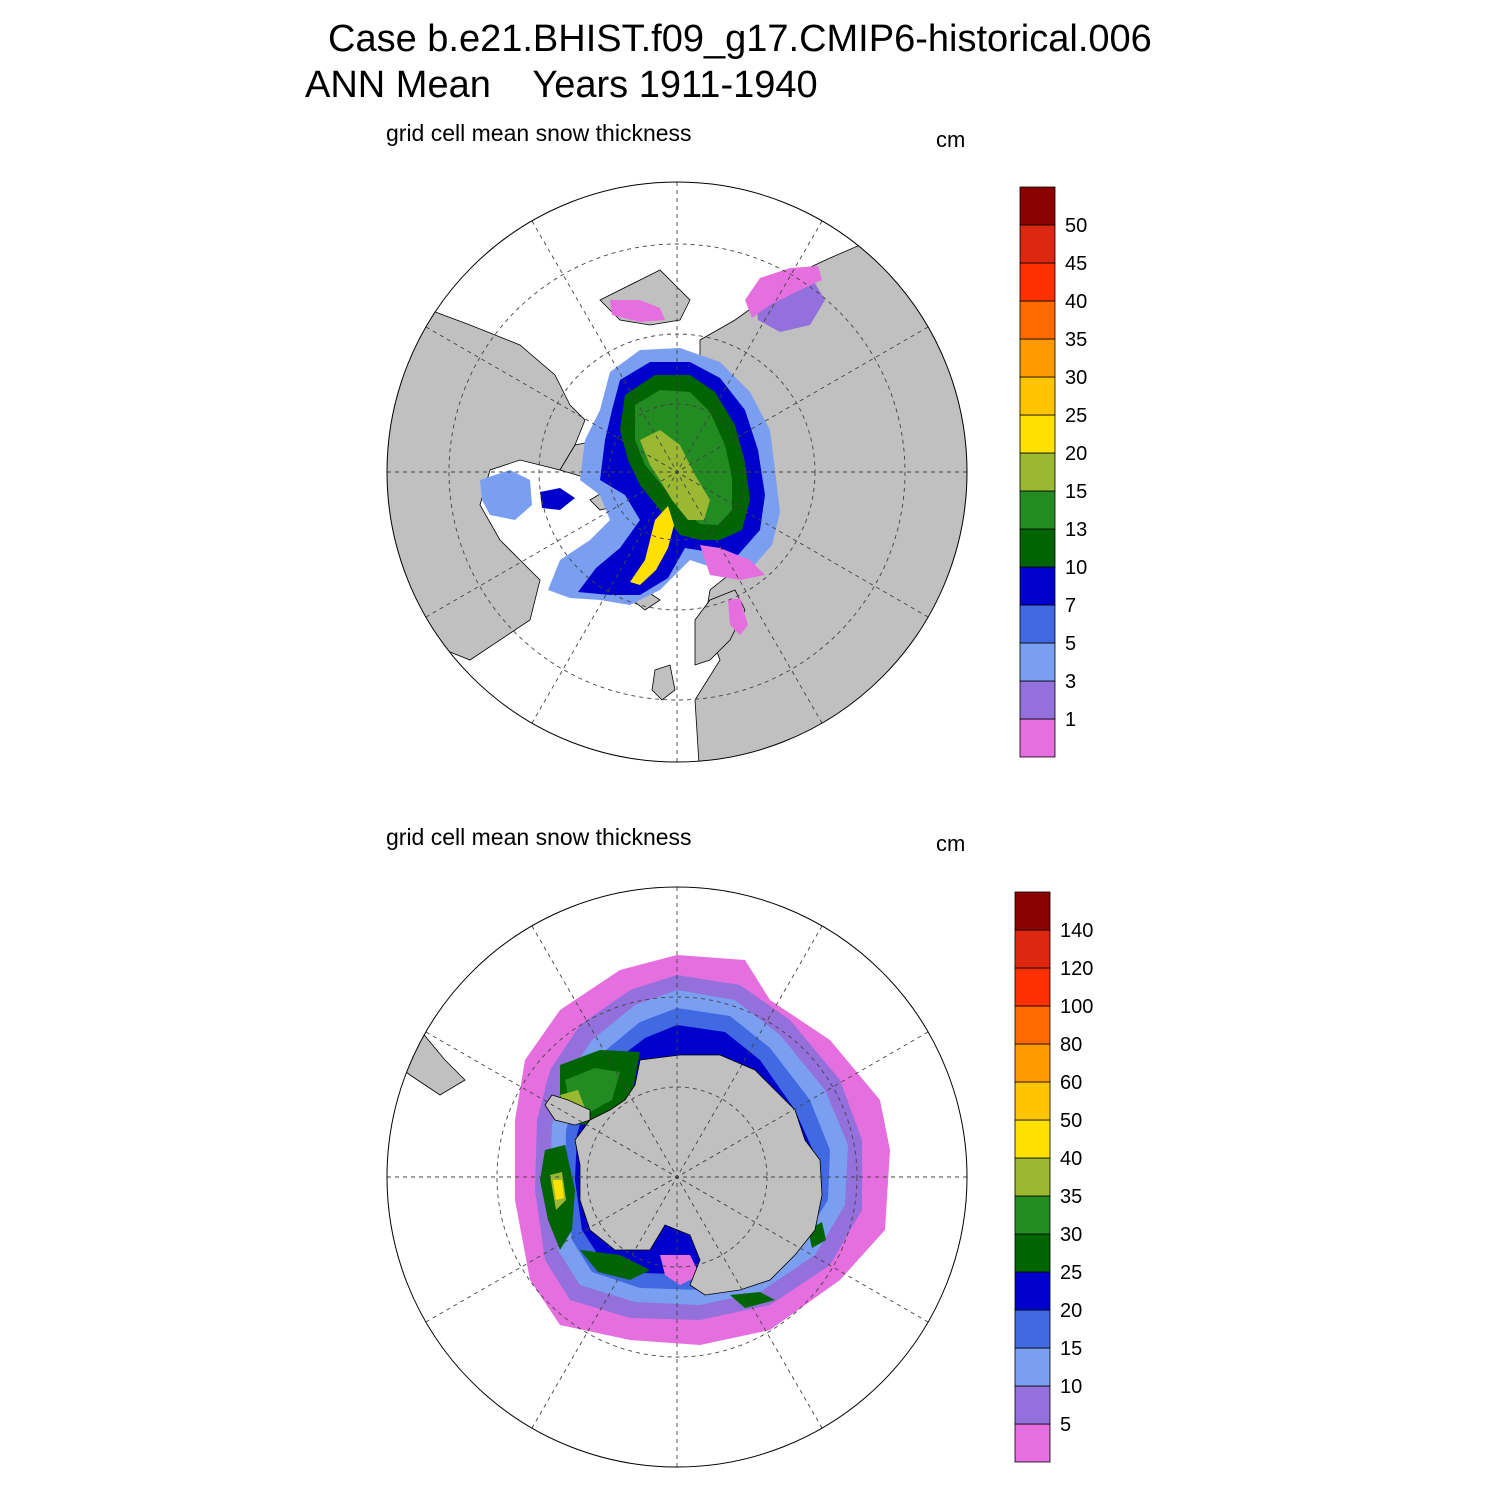 The height and width of the screenshot is (1500, 1500). Describe the element at coordinates (1071, 1387) in the screenshot. I see `sh-colorbar-tick-label: 10` at that location.